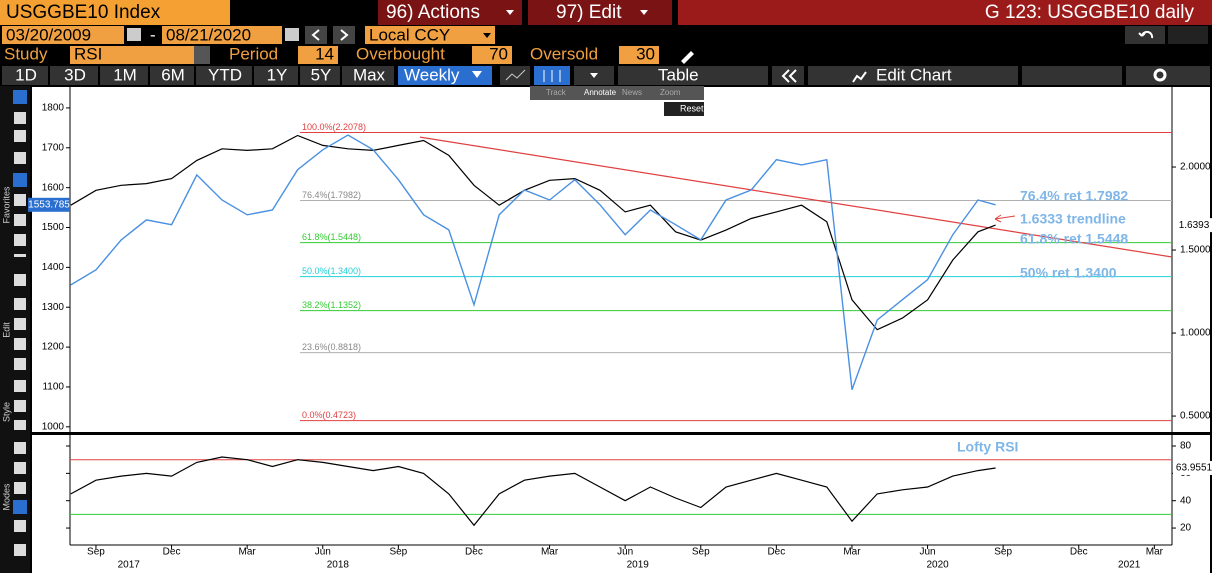  What do you see at coordinates (1168, 75) in the screenshot?
I see `settings-button` at bounding box center [1168, 75].